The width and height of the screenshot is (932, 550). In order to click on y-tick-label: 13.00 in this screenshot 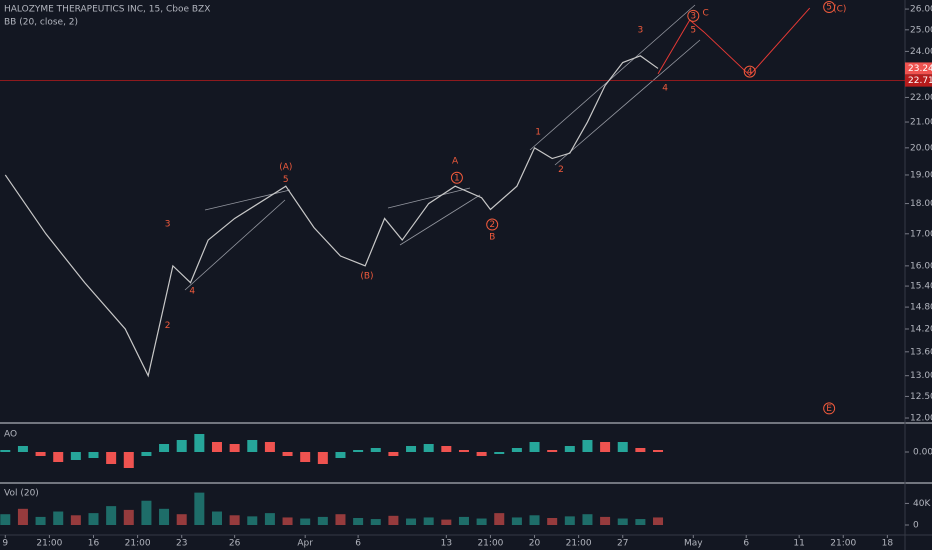, I will do `click(921, 376)`.